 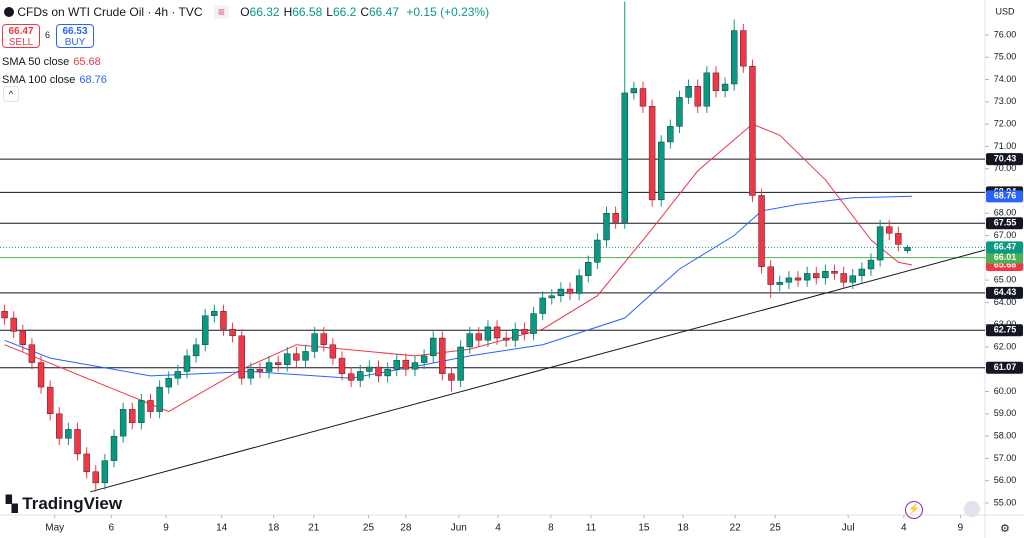 What do you see at coordinates (1005, 279) in the screenshot?
I see `y-tick-label: 65.00` at bounding box center [1005, 279].